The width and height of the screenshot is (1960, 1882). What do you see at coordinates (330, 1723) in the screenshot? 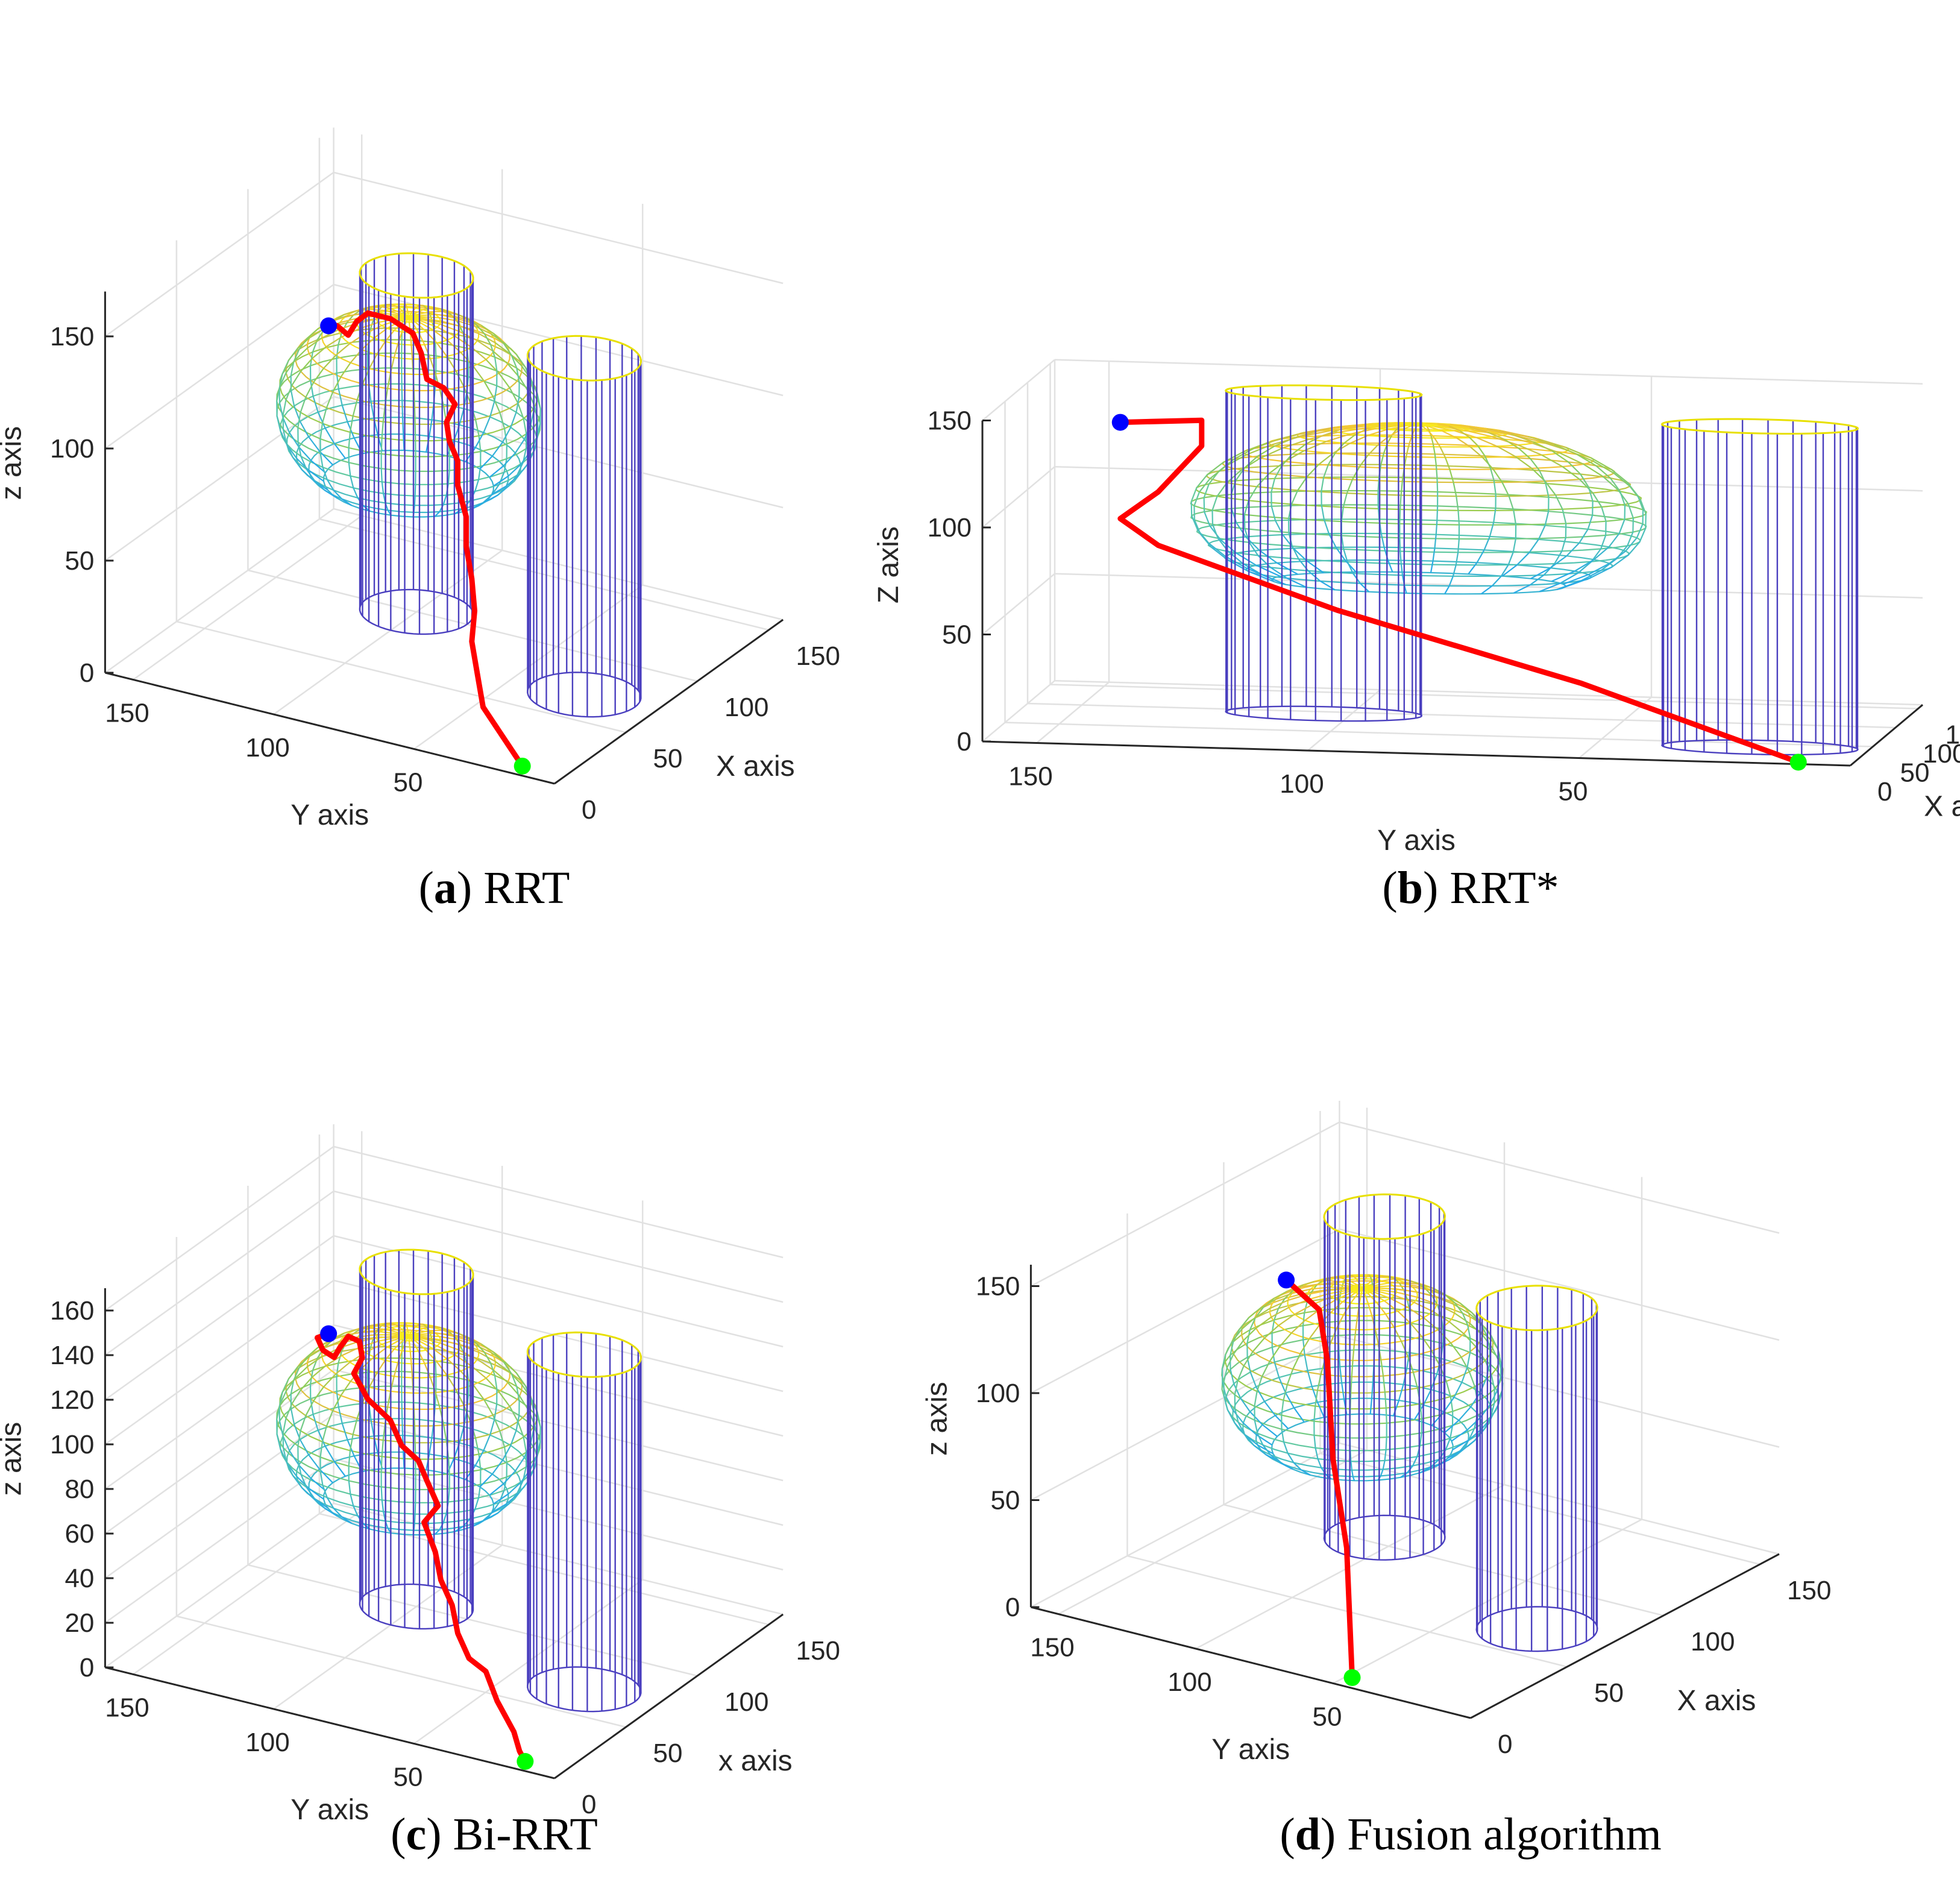
I see `y-axis-line` at bounding box center [330, 1723].